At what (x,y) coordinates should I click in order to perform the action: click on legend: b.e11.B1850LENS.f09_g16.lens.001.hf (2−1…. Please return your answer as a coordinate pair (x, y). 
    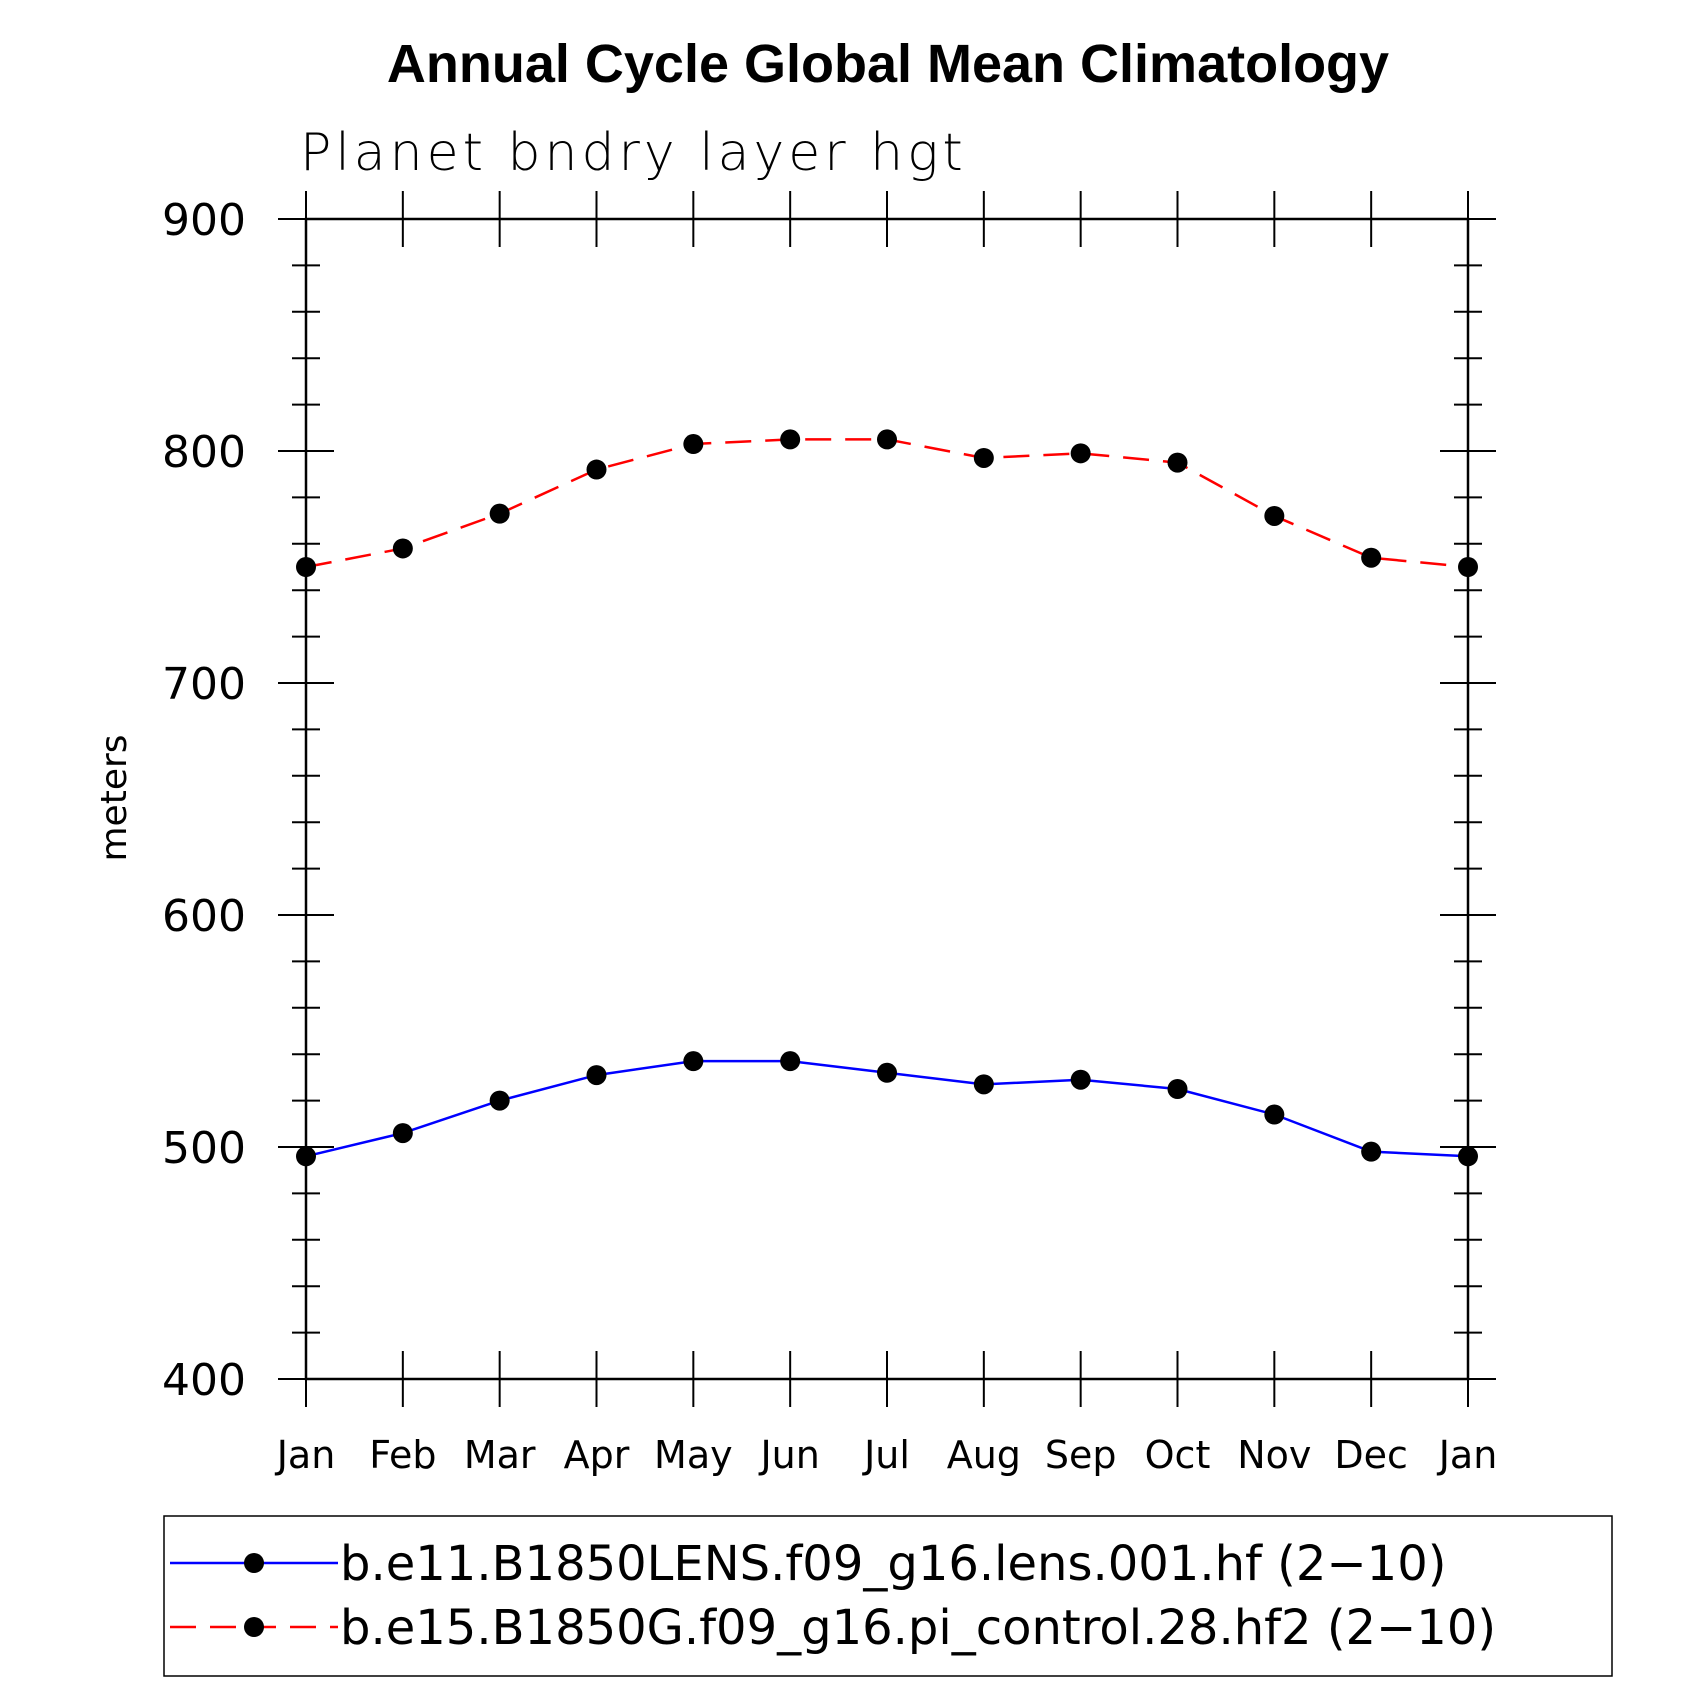
    Looking at the image, I should click on (833, 1596).